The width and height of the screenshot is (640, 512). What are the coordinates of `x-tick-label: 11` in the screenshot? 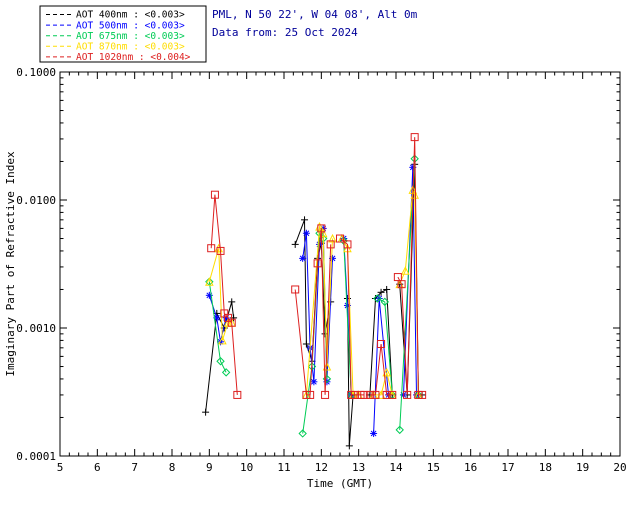 It's located at (283, 467).